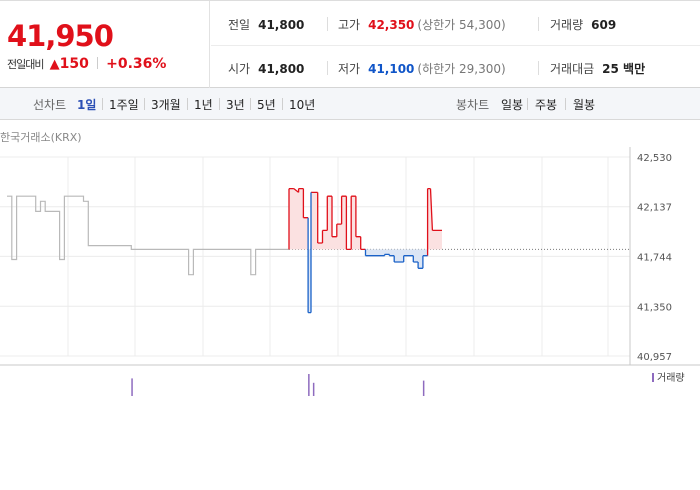  What do you see at coordinates (25, 64) in the screenshot?
I see `change-label: 전일대비` at bounding box center [25, 64].